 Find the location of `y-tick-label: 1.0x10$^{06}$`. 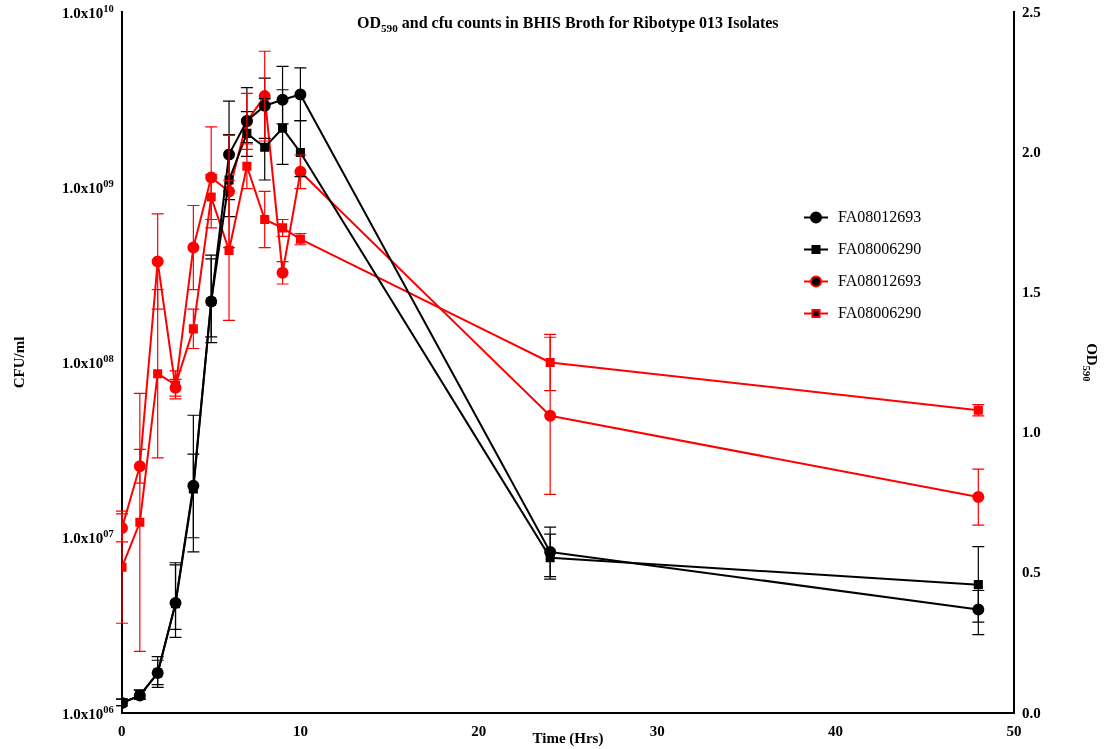

y-tick-label: 1.0x10$^{06}$ is located at coordinates (88, 712).